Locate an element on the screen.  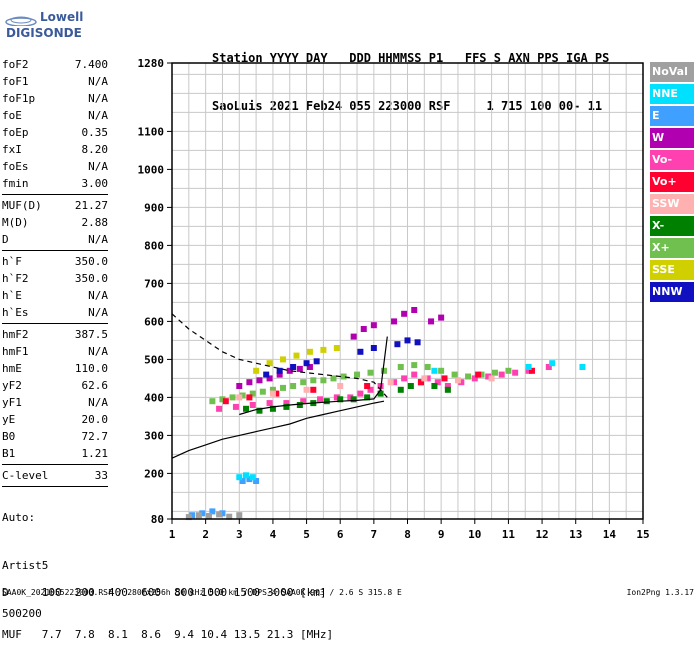
x-tick-label: 13 is located at coordinates (575, 534).